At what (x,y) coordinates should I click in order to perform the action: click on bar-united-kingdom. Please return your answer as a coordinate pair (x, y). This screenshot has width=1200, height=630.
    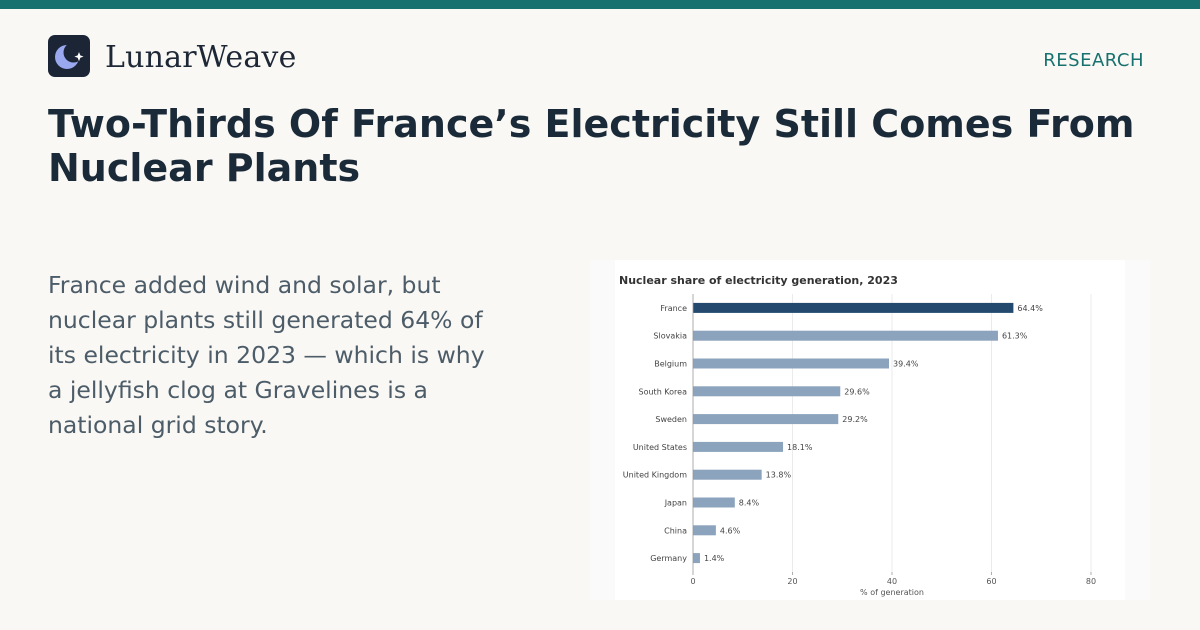
    Looking at the image, I should click on (727, 474).